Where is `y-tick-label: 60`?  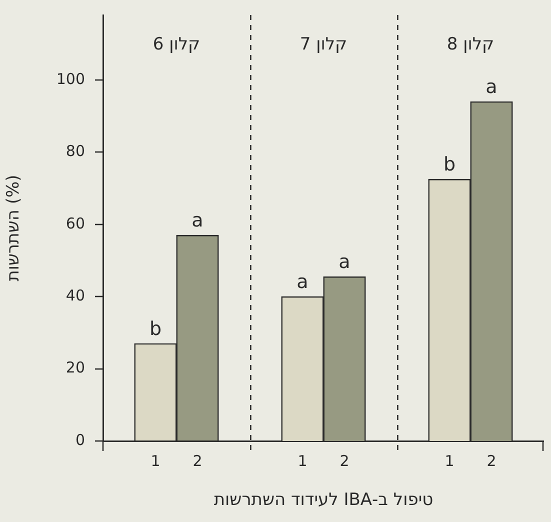 y-tick-label: 60 is located at coordinates (75, 223).